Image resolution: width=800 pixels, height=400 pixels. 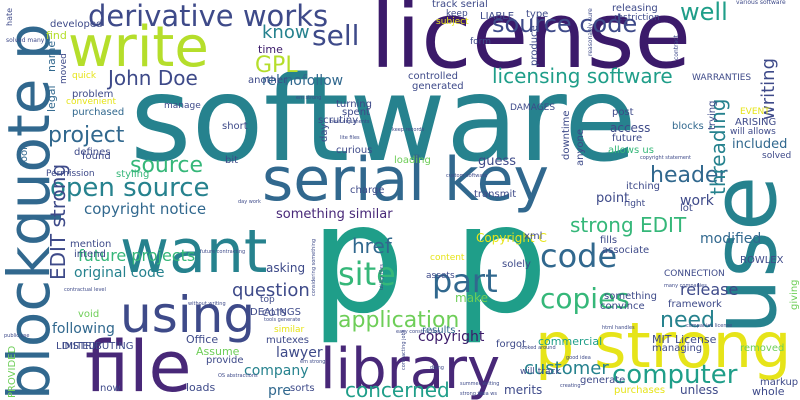 What do you see at coordinates (794, 294) in the screenshot?
I see `word-giving: giving` at bounding box center [794, 294].